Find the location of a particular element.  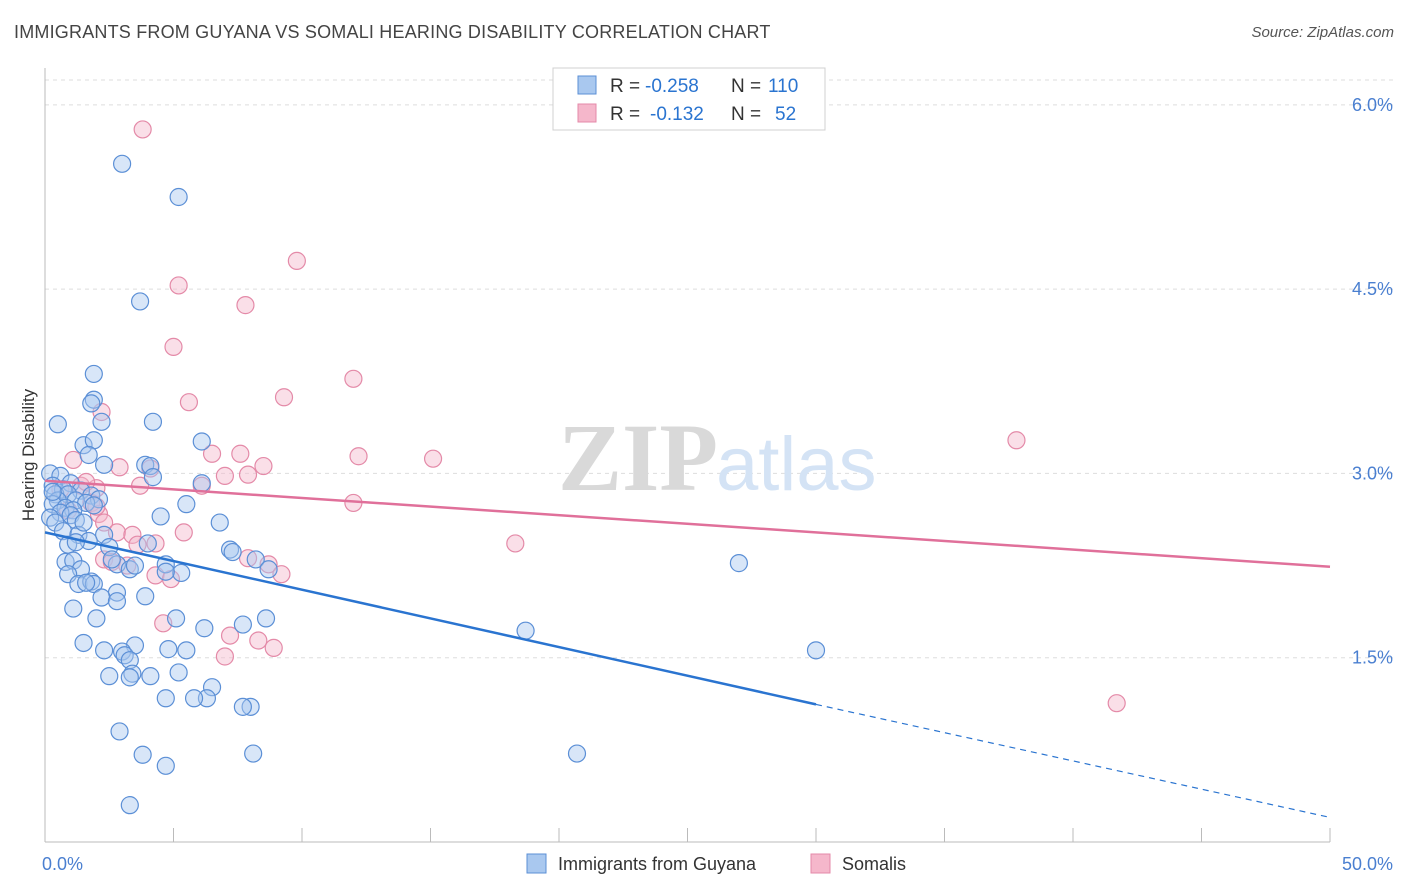

bottom-legend: Immigrants from Guyana Somalis is located at coordinates (716, 863).